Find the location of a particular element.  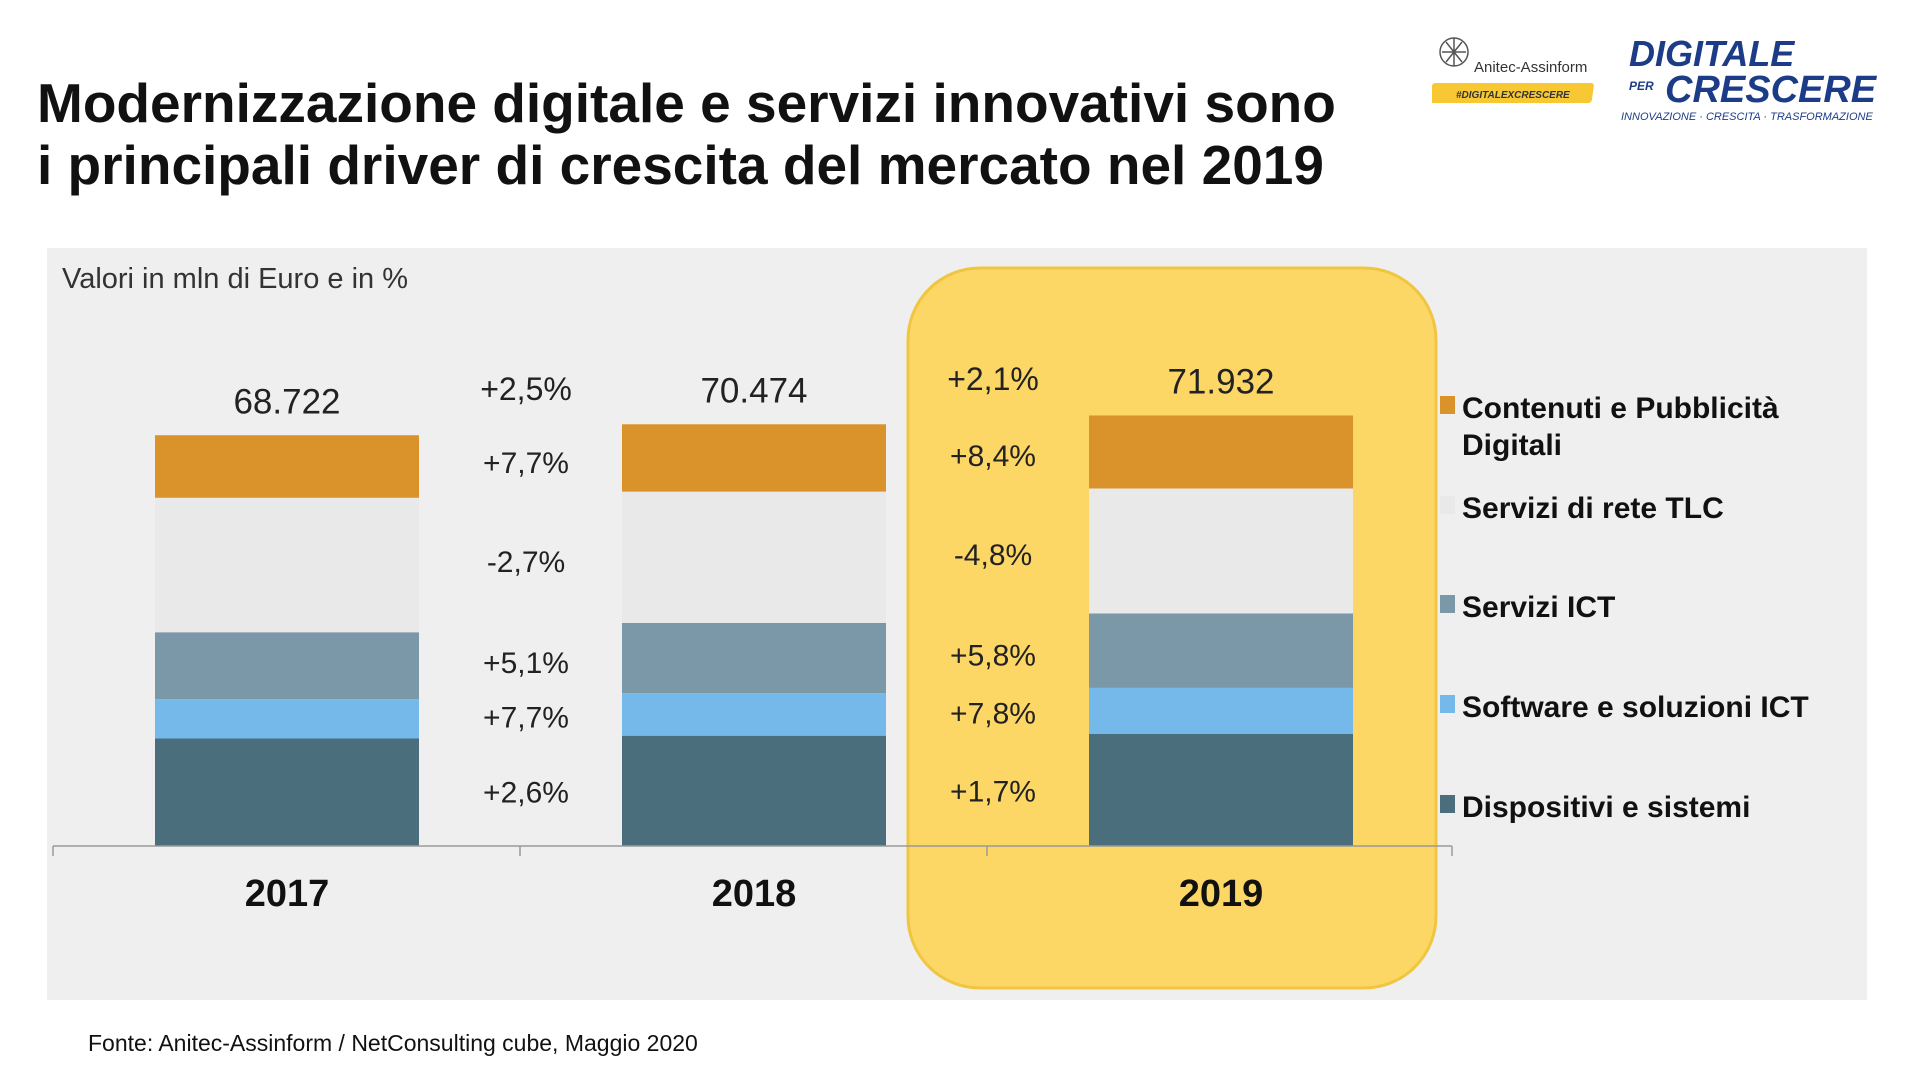

legend-label-4-line-0: Dispositivi e sistemi is located at coordinates (1606, 807).